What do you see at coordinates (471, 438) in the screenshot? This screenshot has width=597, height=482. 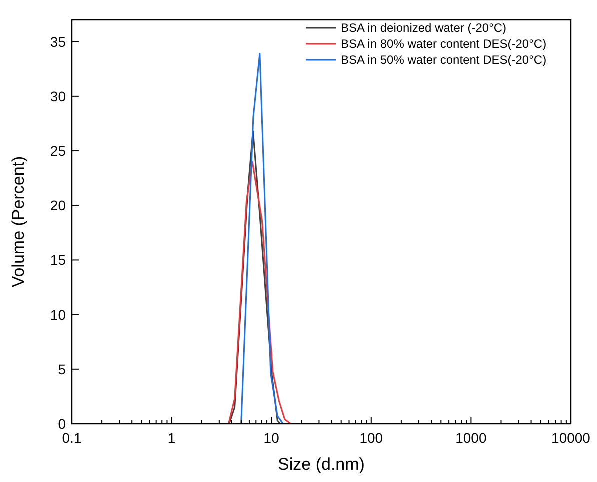 I see `x-tick-label: 1000` at bounding box center [471, 438].